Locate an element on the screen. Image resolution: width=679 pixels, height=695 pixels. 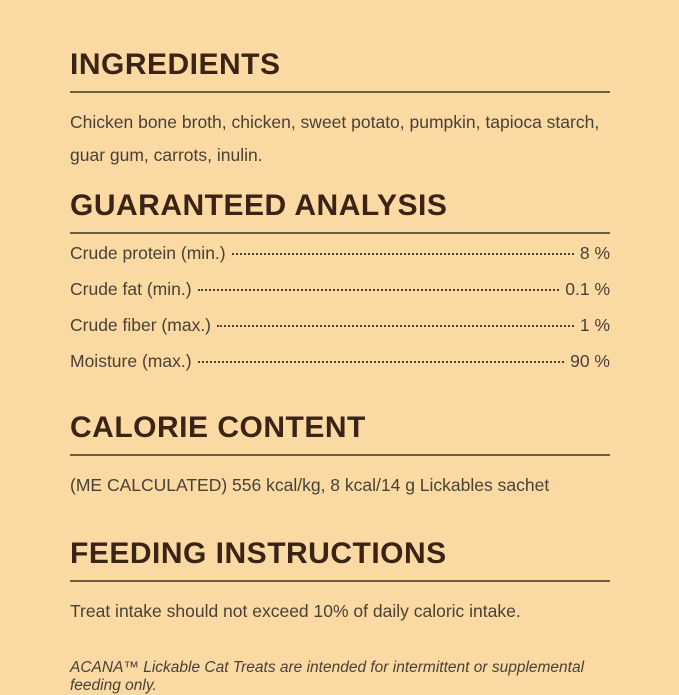
analysis-row-value: 0.1 % is located at coordinates (587, 289).